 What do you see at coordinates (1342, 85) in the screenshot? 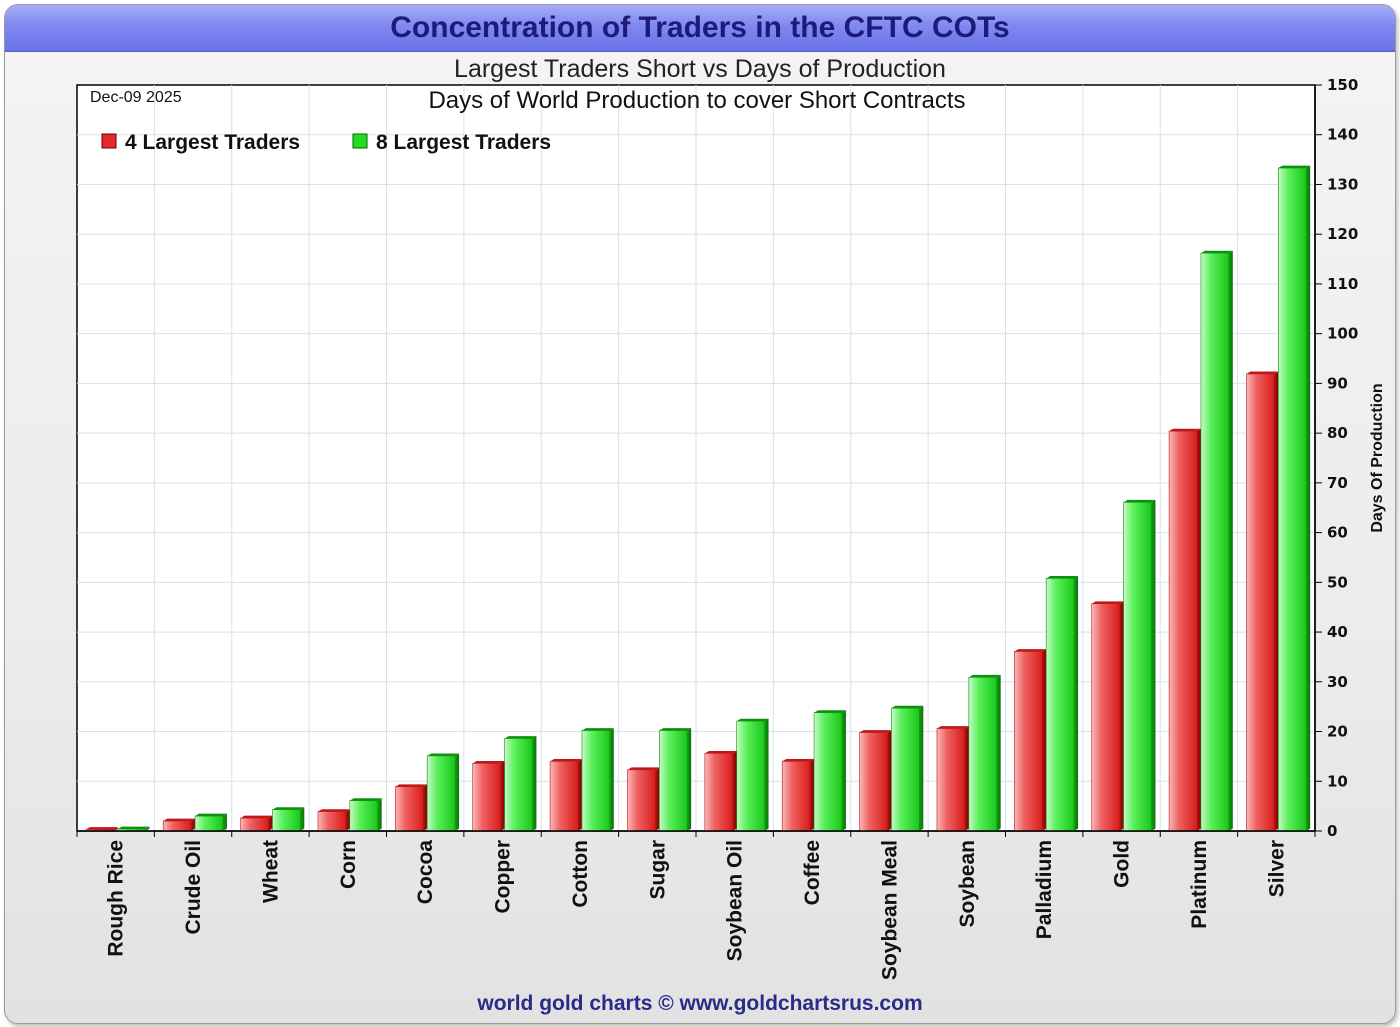
I see `y-tick-label: 150` at bounding box center [1342, 85].